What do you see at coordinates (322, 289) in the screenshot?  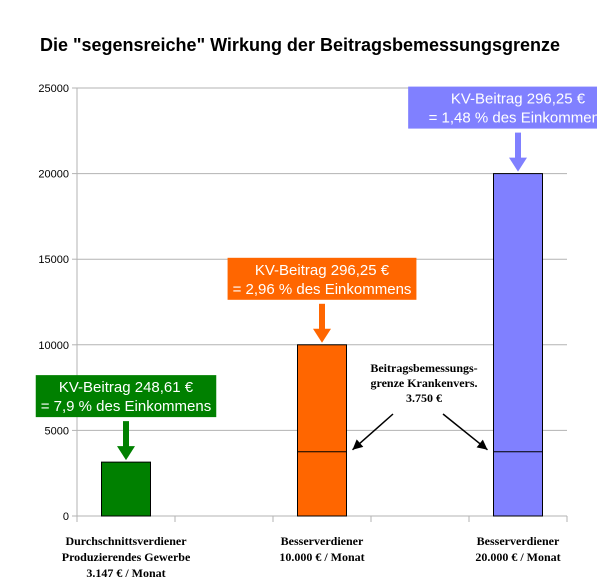 I see `callout-text: = 2,96 % des Einkommens` at bounding box center [322, 289].